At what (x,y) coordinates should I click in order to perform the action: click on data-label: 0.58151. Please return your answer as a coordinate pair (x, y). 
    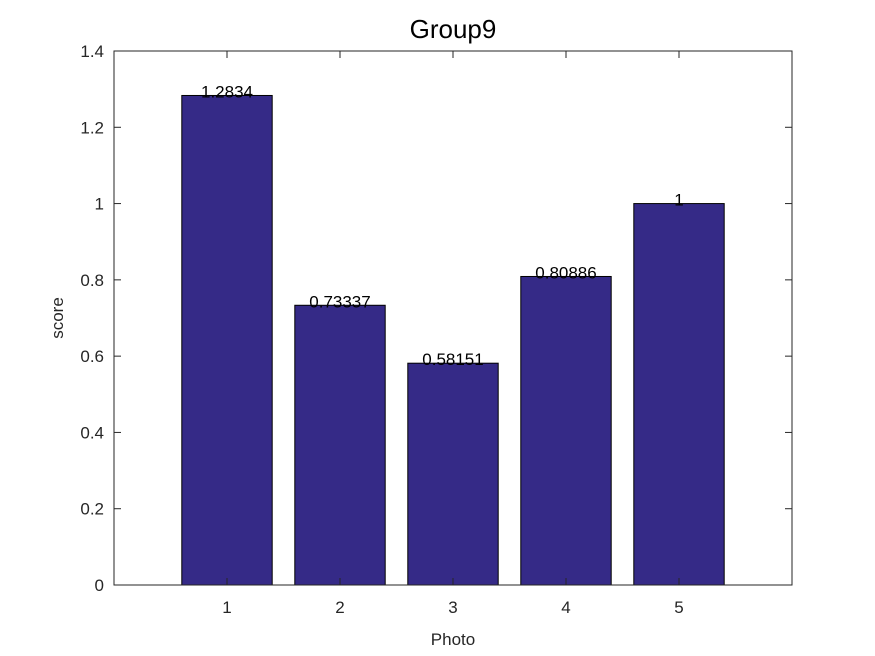
    Looking at the image, I should click on (452, 359).